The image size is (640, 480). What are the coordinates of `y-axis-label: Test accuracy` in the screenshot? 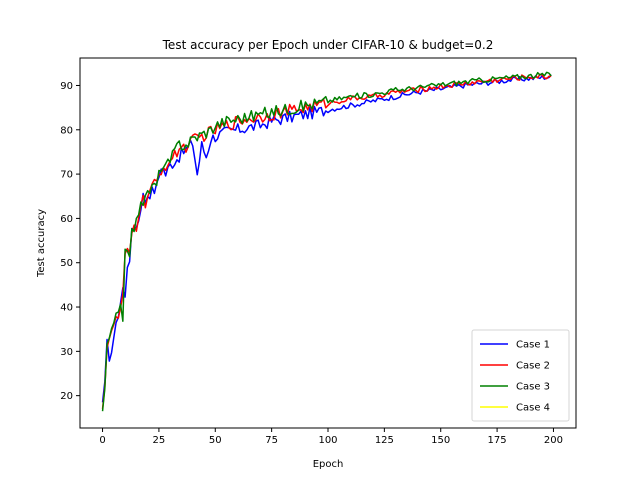 It's located at (41, 243).